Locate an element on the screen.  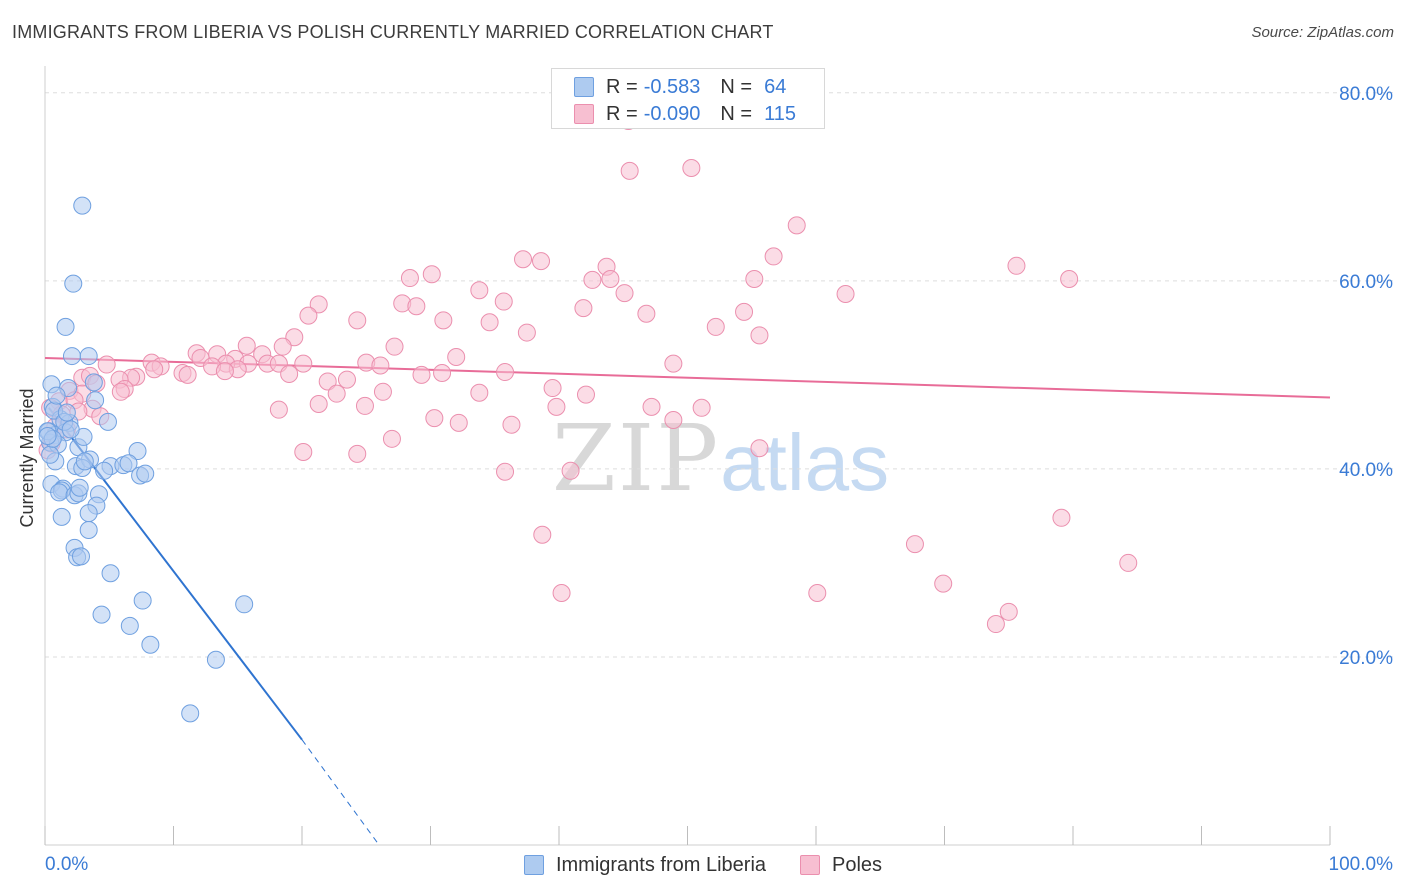
legend-label-liberia: Immigrants from Liberia is located at coordinates (661, 864).